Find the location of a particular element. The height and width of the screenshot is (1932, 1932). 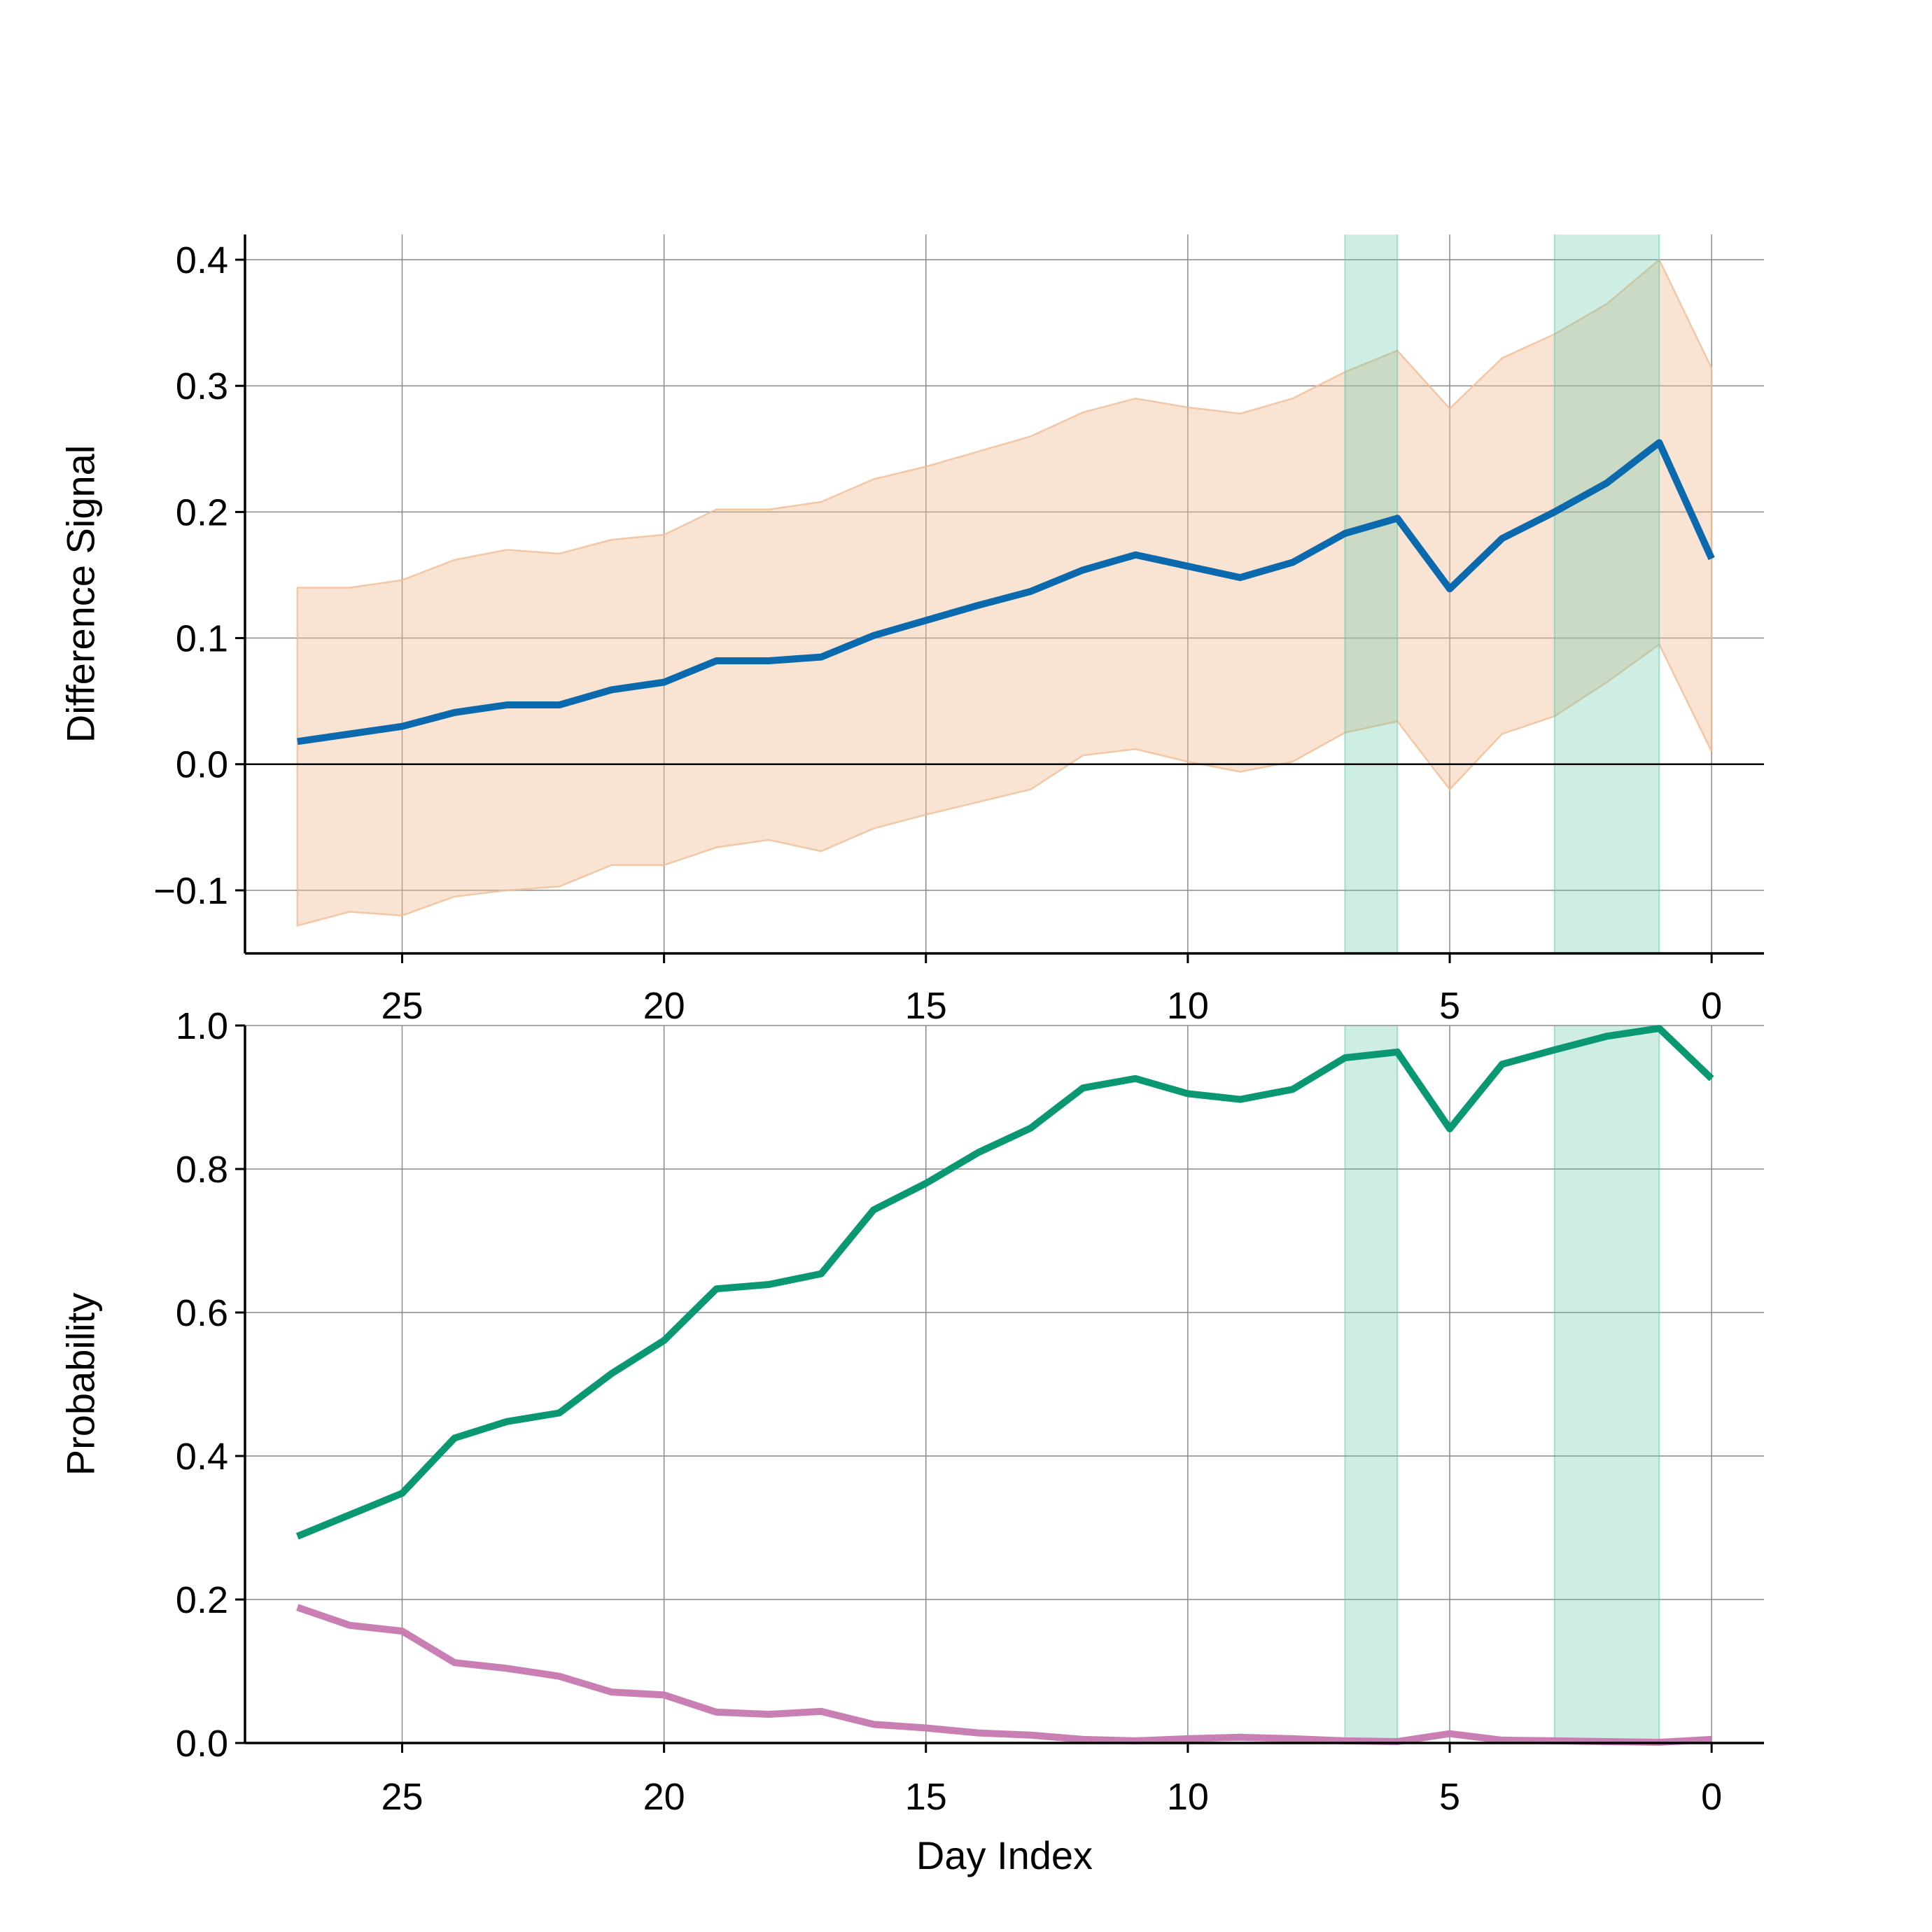

y-axis-label: Difference Signal is located at coordinates (81, 594).